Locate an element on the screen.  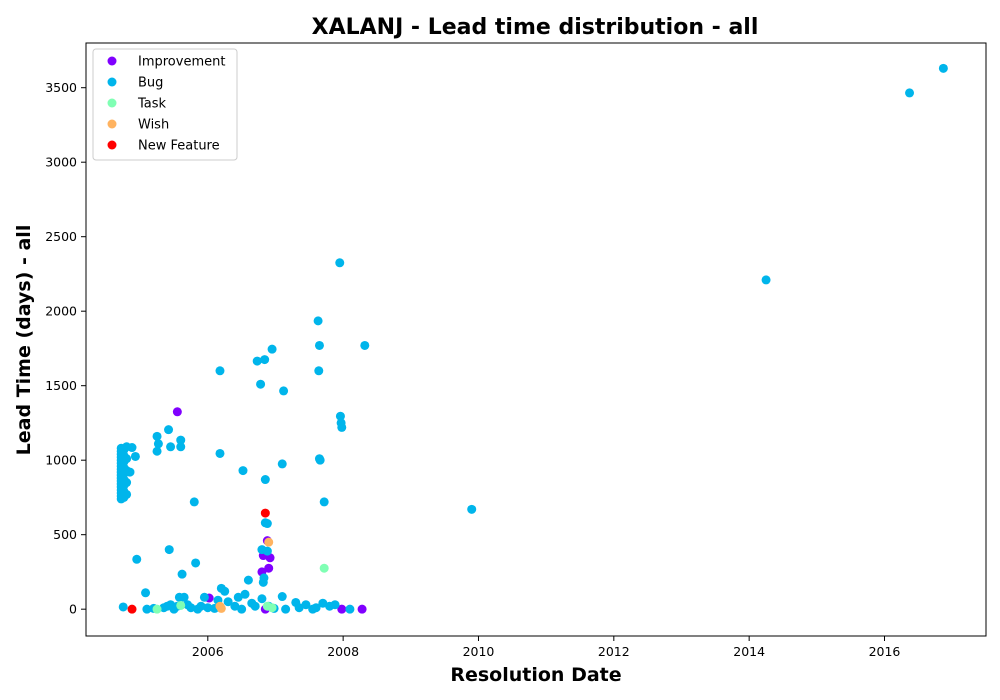
x-tick-label: 2006 is located at coordinates (208, 651).